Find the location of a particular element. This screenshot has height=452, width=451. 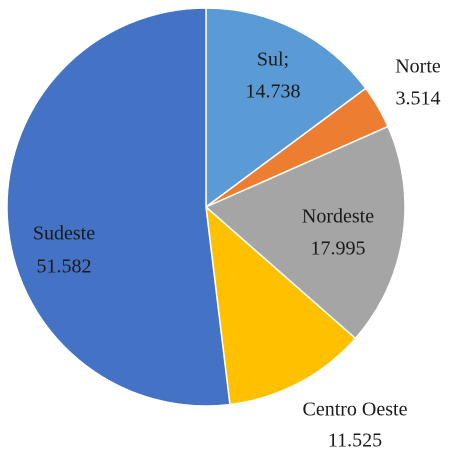

slice-label: Nordeste is located at coordinates (338, 217).